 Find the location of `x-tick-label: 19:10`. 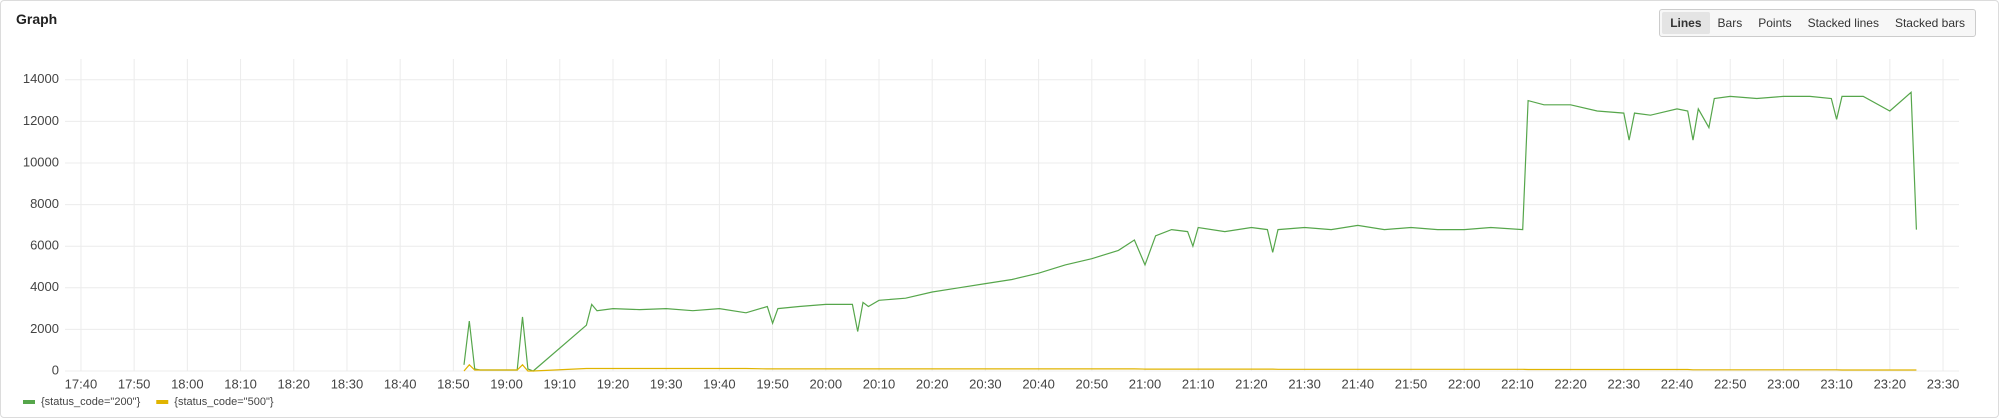

x-tick-label: 19:10 is located at coordinates (560, 383).